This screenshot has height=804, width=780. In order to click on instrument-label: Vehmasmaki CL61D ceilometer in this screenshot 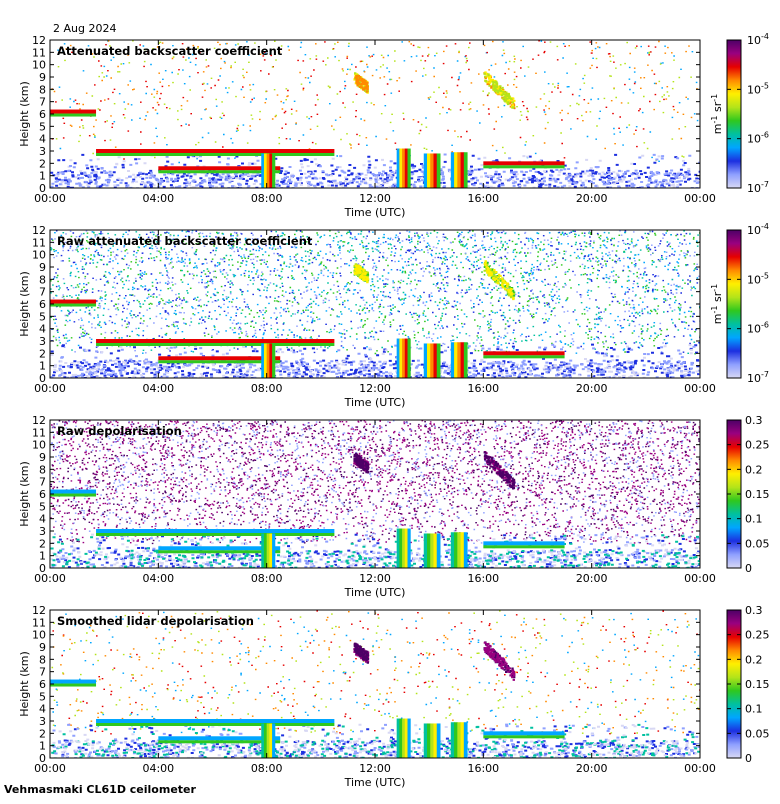, I will do `click(100, 789)`.